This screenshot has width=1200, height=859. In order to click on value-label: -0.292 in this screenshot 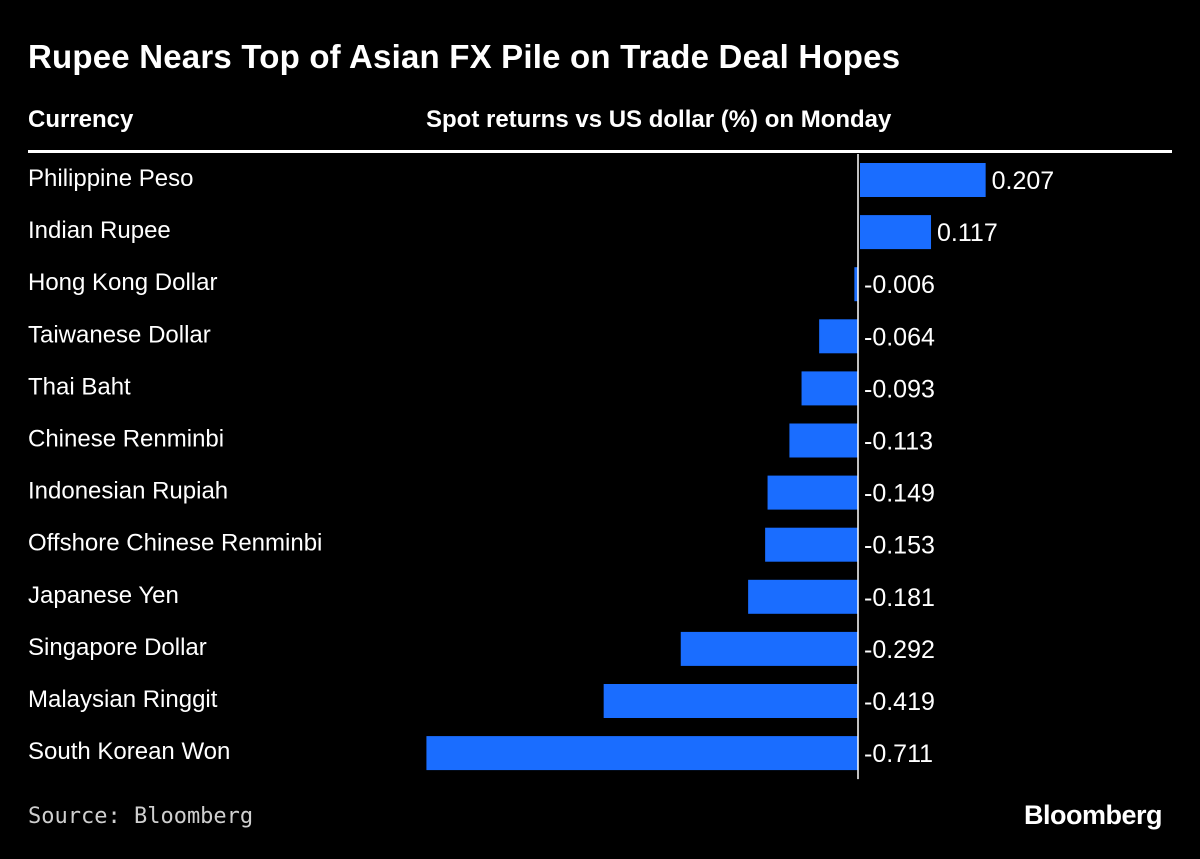, I will do `click(899, 650)`.